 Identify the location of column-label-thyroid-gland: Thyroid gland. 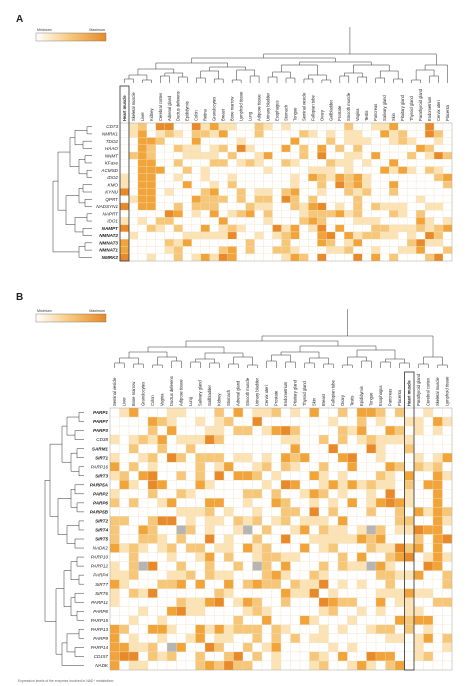
(411, 108).